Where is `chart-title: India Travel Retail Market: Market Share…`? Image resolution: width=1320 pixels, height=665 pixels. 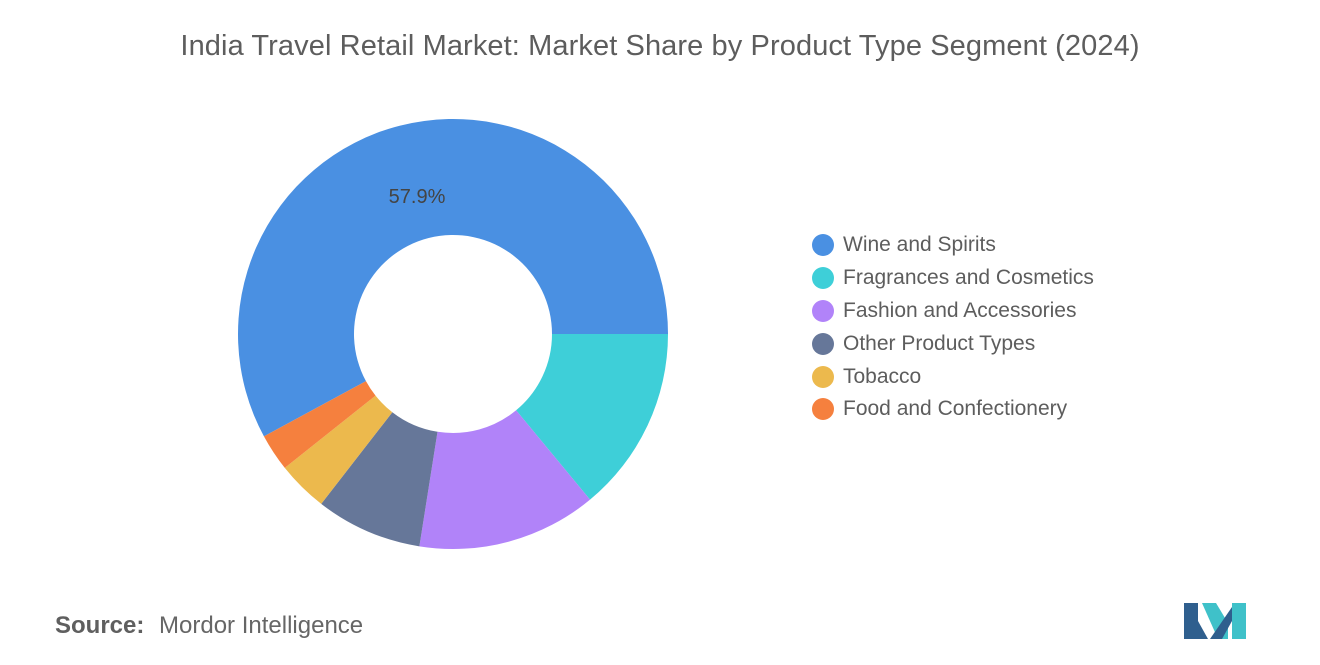
chart-title: India Travel Retail Market: Market Share… is located at coordinates (660, 46).